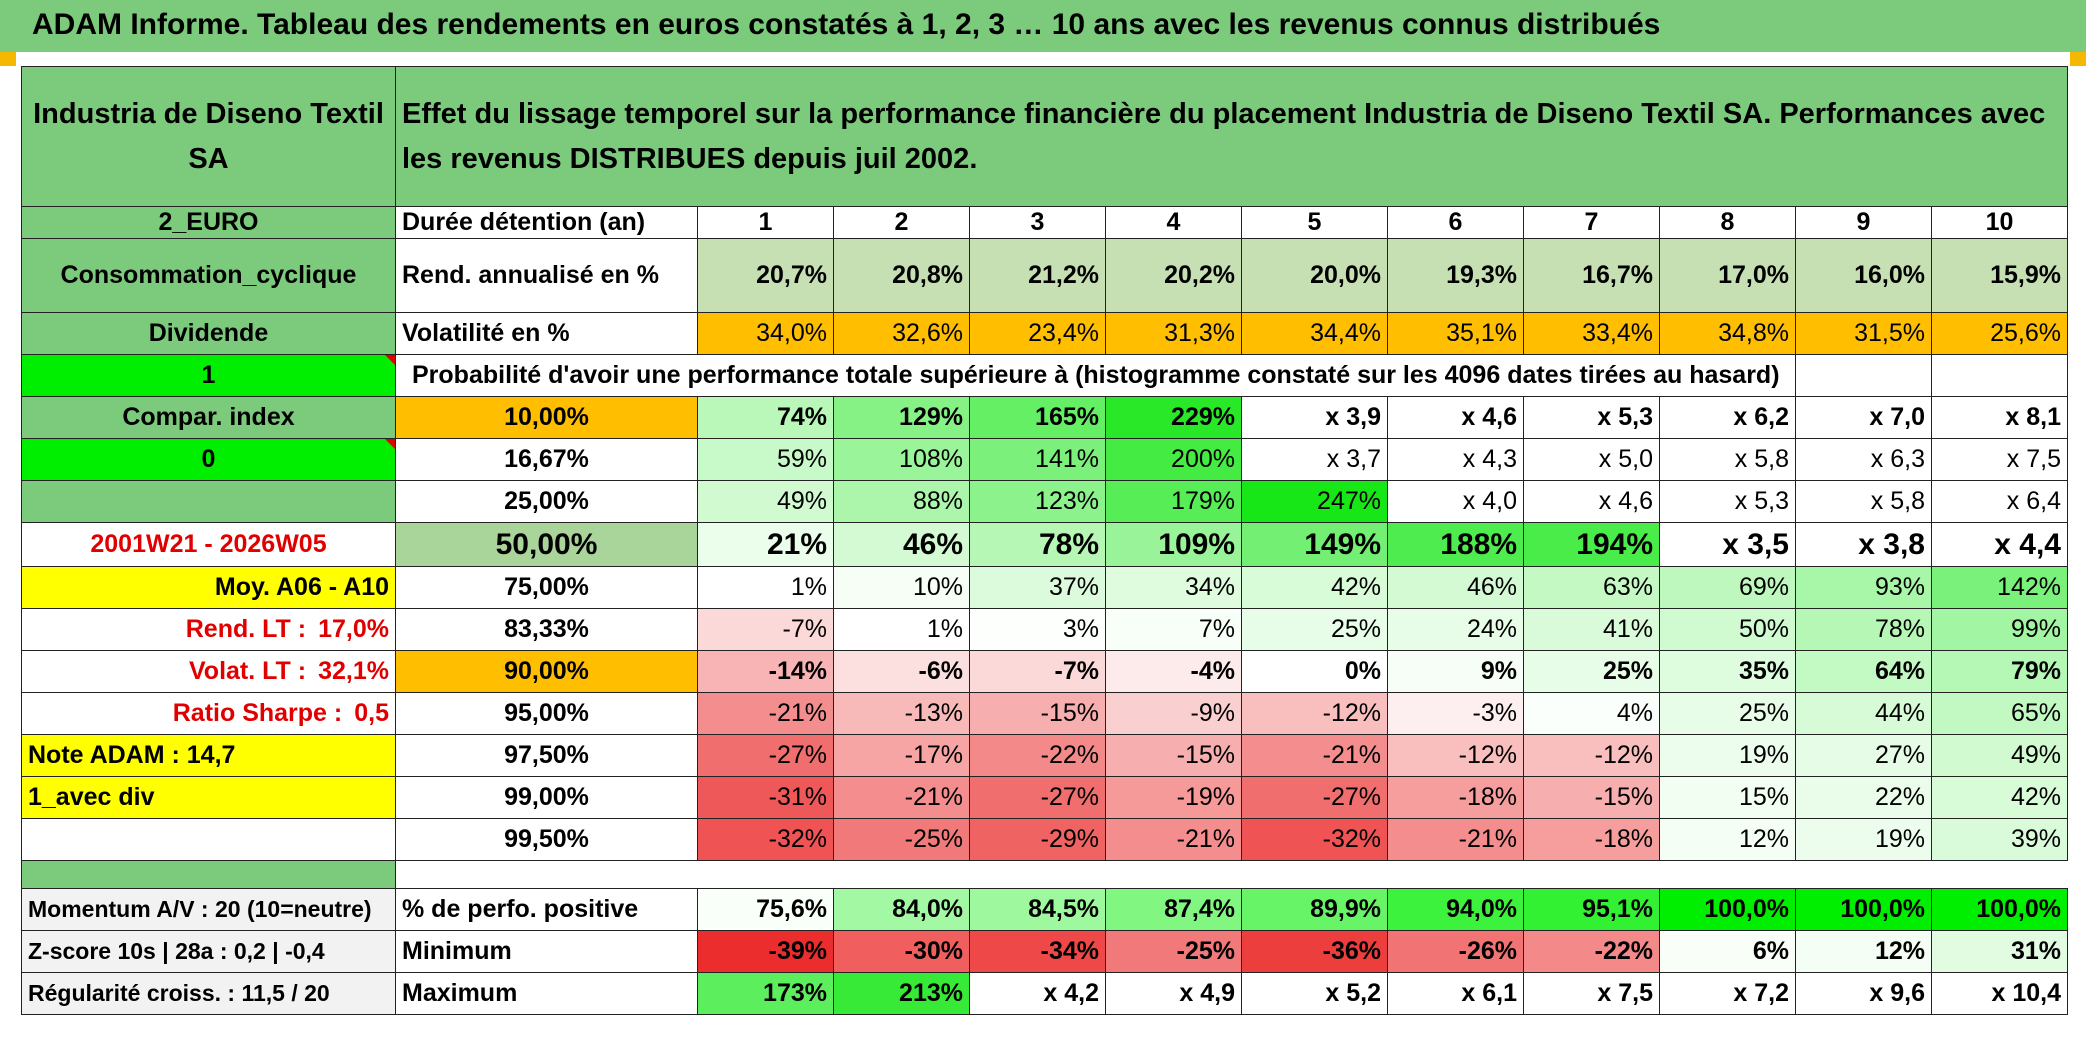 The width and height of the screenshot is (2086, 1044). Describe the element at coordinates (1173, 797) in the screenshot. I see `quantile-value: -19%` at that location.